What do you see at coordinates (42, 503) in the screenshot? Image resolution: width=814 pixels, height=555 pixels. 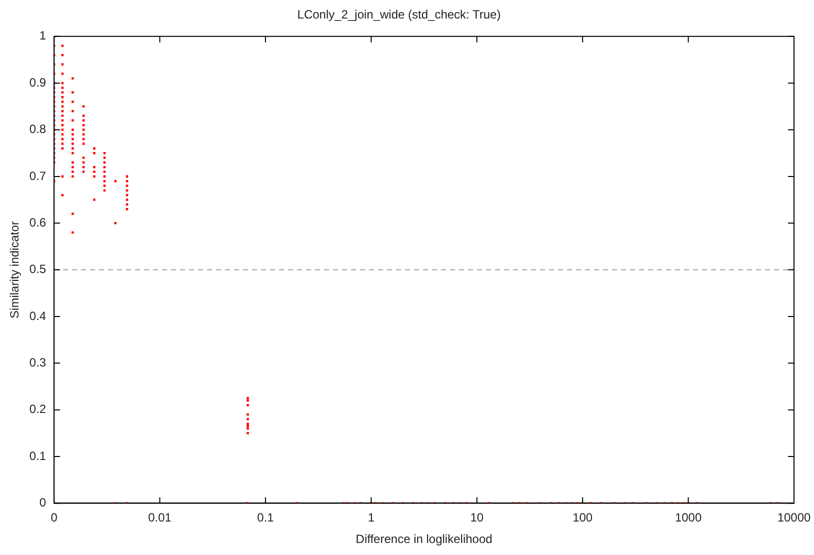 I see `y-tick-label: 0` at bounding box center [42, 503].